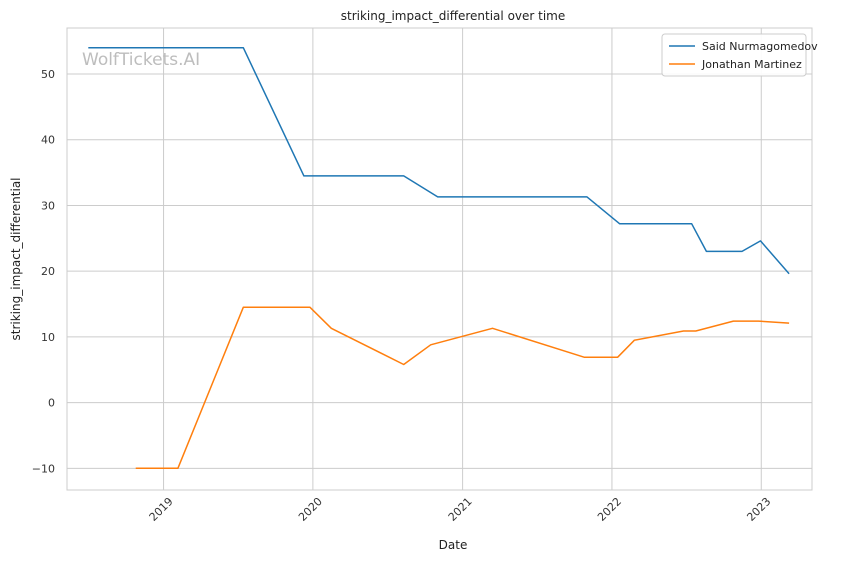  I want to click on x-tick-labels: 2019 2020 2021 2022 2023, so click(460, 509).